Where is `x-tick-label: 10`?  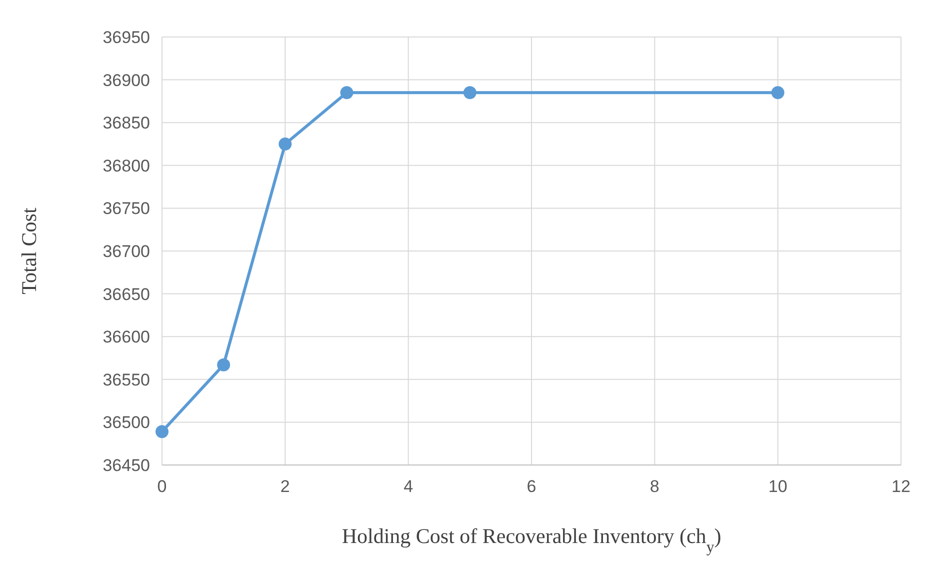
x-tick-label: 10 is located at coordinates (778, 486).